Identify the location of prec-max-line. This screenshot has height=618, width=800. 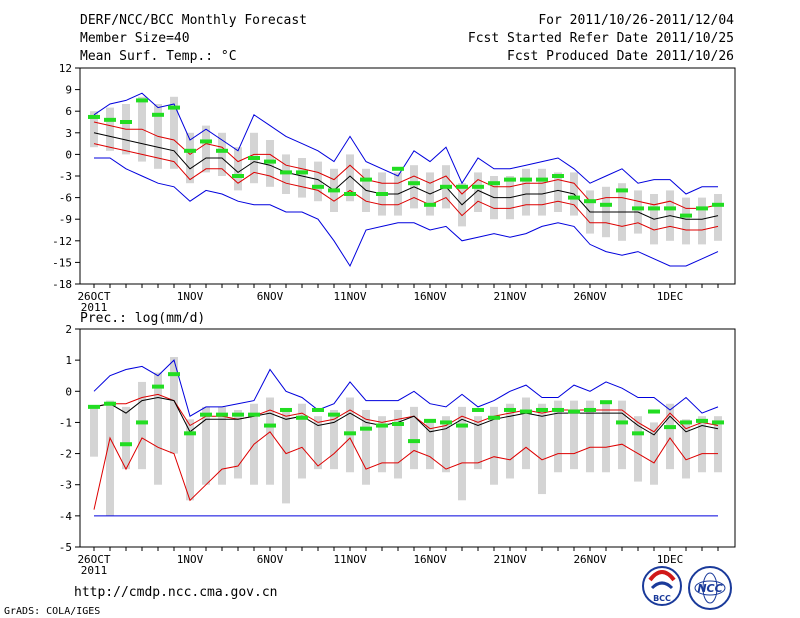
(406, 388).